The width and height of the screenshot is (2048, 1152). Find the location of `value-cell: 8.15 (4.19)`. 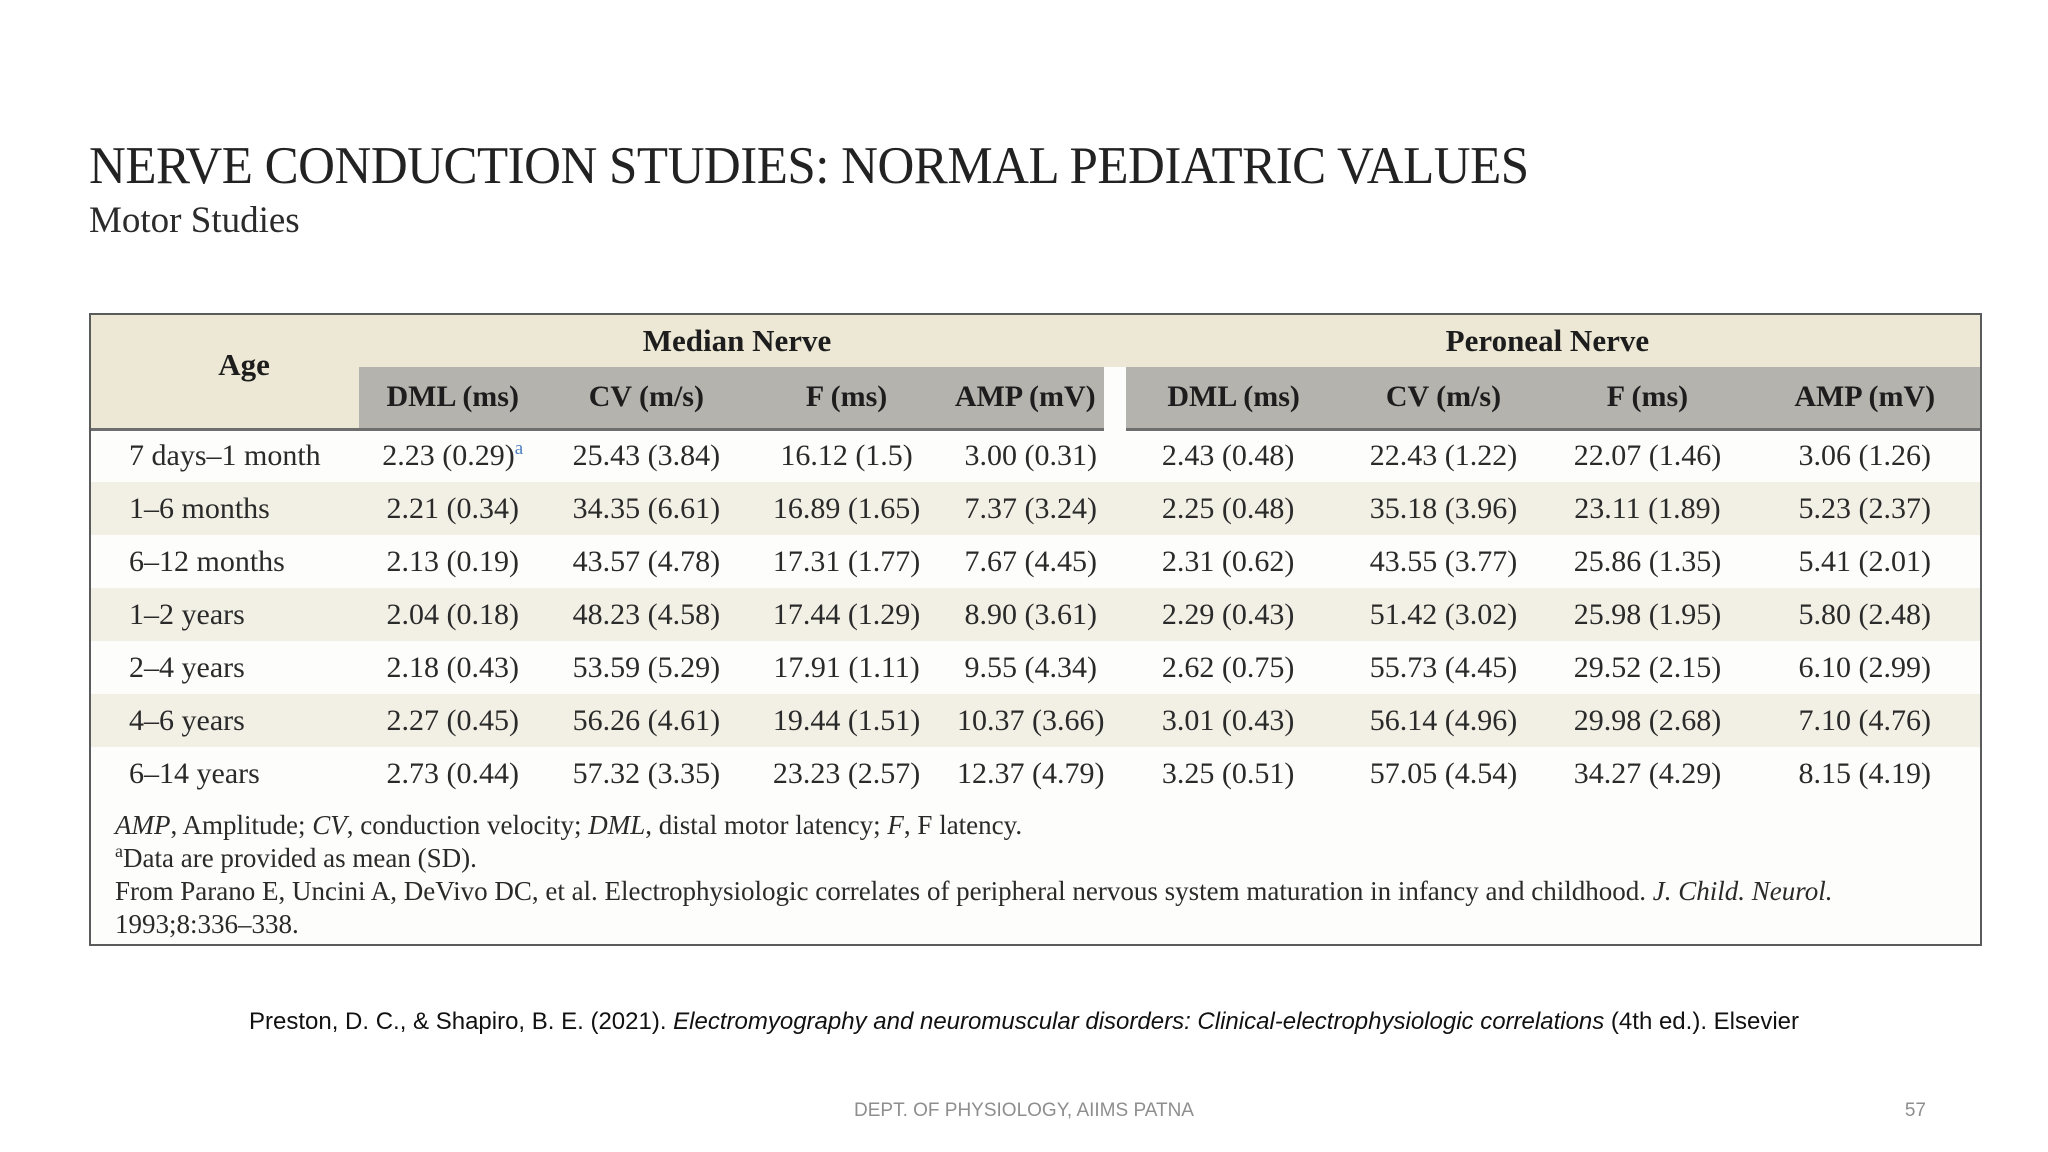

value-cell: 8.15 (4.19) is located at coordinates (1864, 773).